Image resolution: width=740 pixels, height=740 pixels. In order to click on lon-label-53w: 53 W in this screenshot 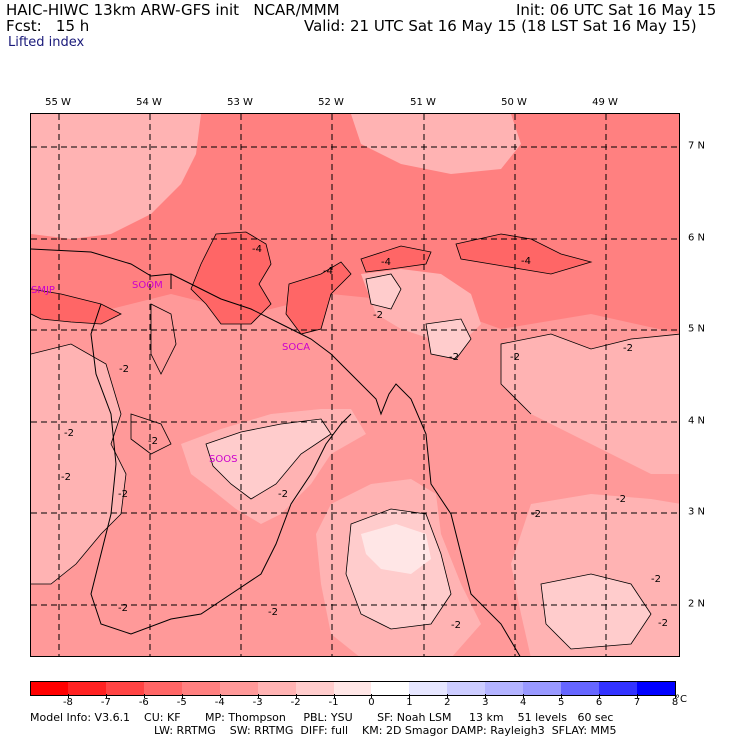, I will do `click(240, 102)`.